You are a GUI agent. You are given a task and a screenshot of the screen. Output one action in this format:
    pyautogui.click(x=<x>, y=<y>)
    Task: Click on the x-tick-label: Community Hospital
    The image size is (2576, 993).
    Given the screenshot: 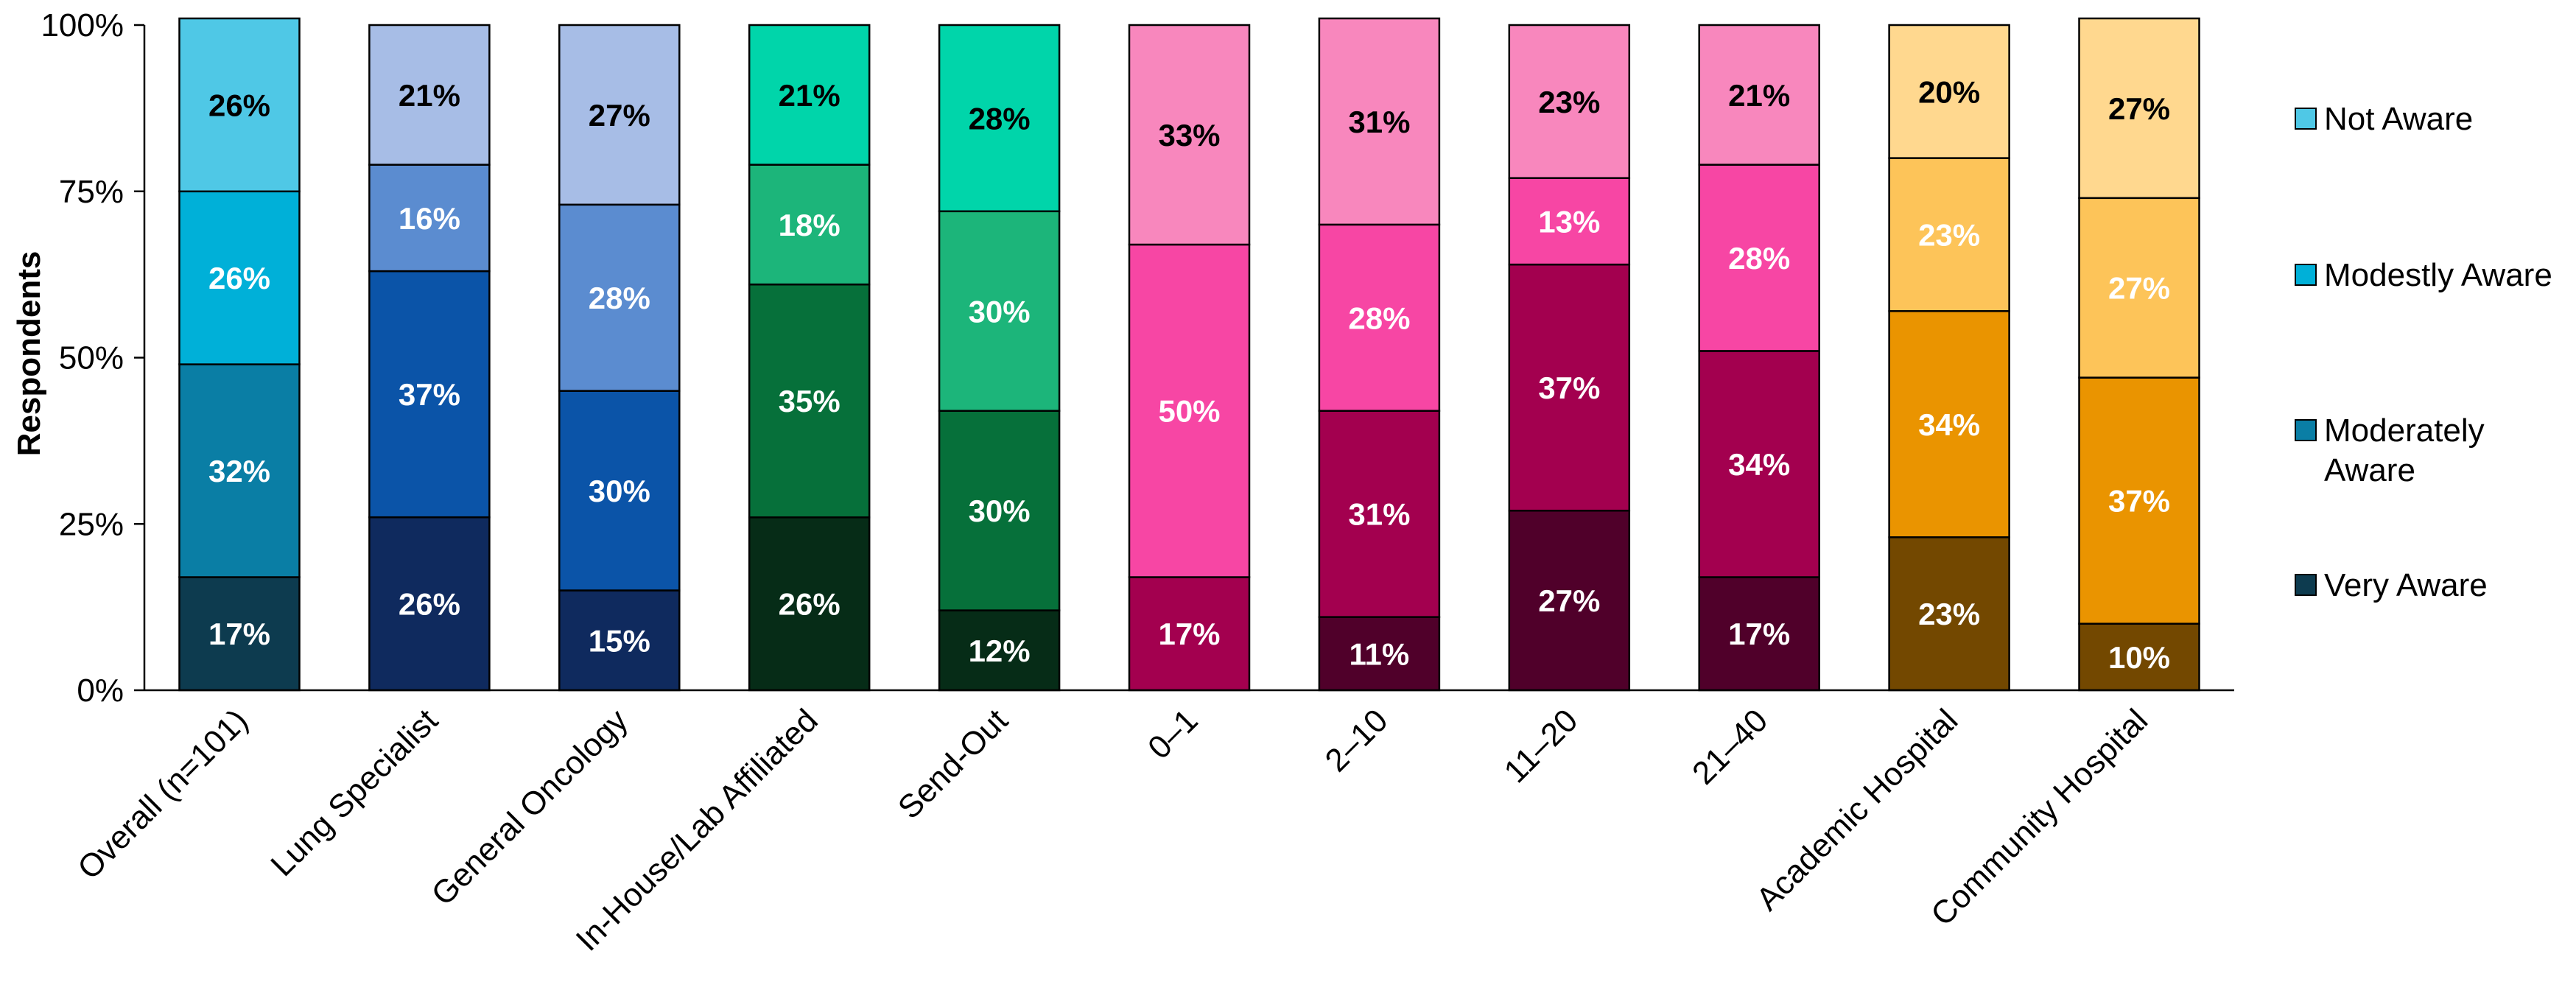 What is the action you would take?
    pyautogui.click(x=2039, y=817)
    